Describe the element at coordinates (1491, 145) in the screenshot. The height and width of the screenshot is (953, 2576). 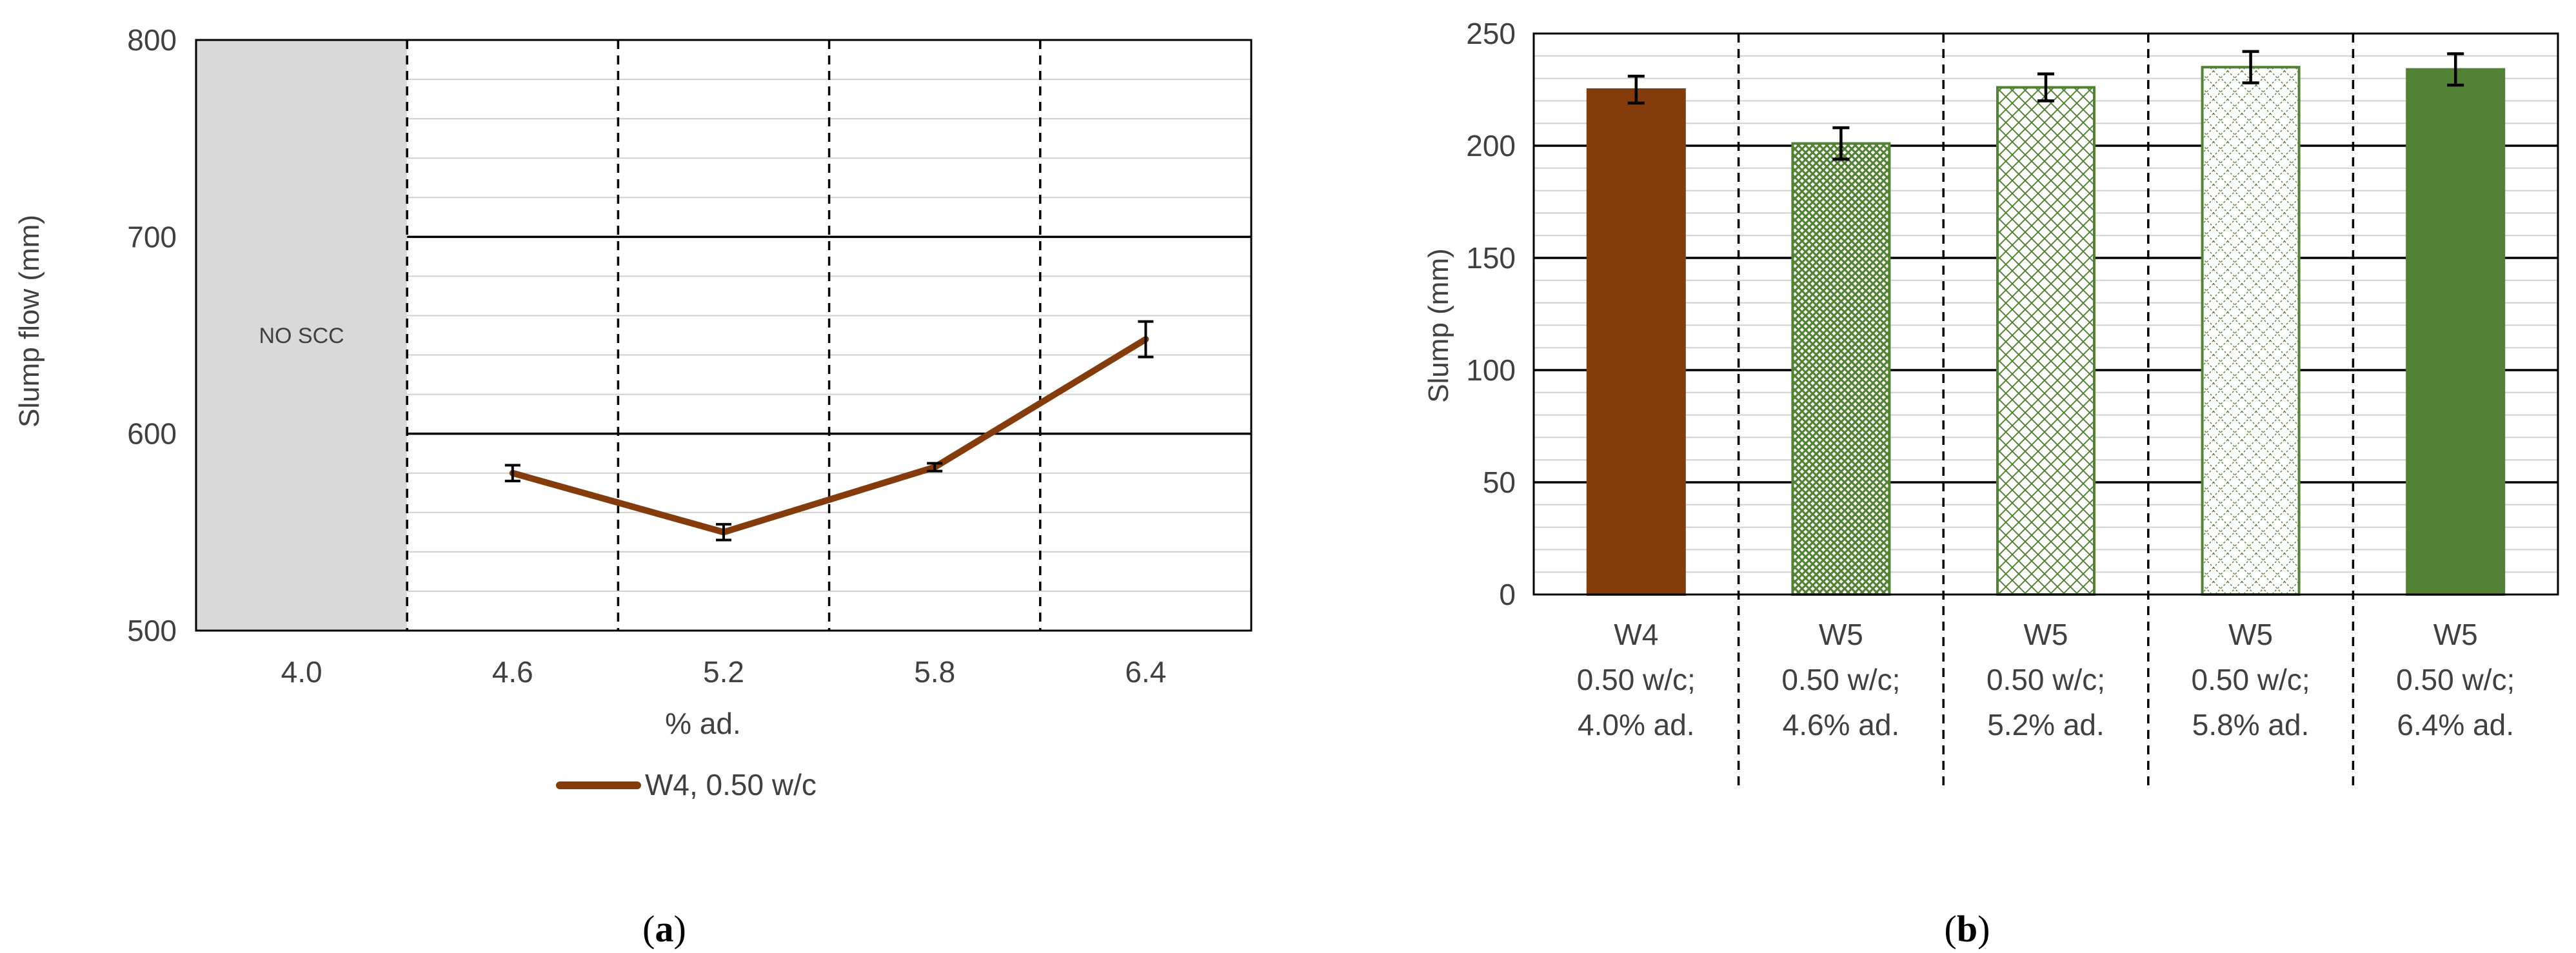
I see `y-tick-label: 200` at that location.